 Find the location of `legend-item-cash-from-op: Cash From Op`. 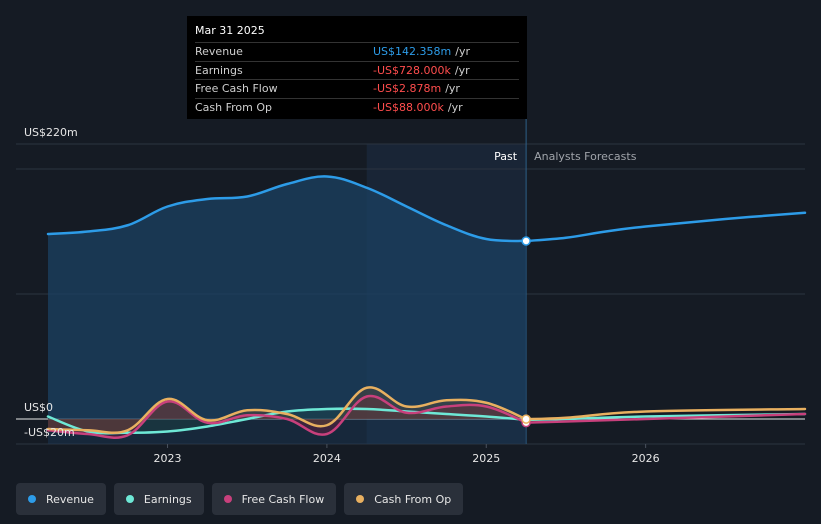

legend-item-cash-from-op: Cash From Op is located at coordinates (404, 499).